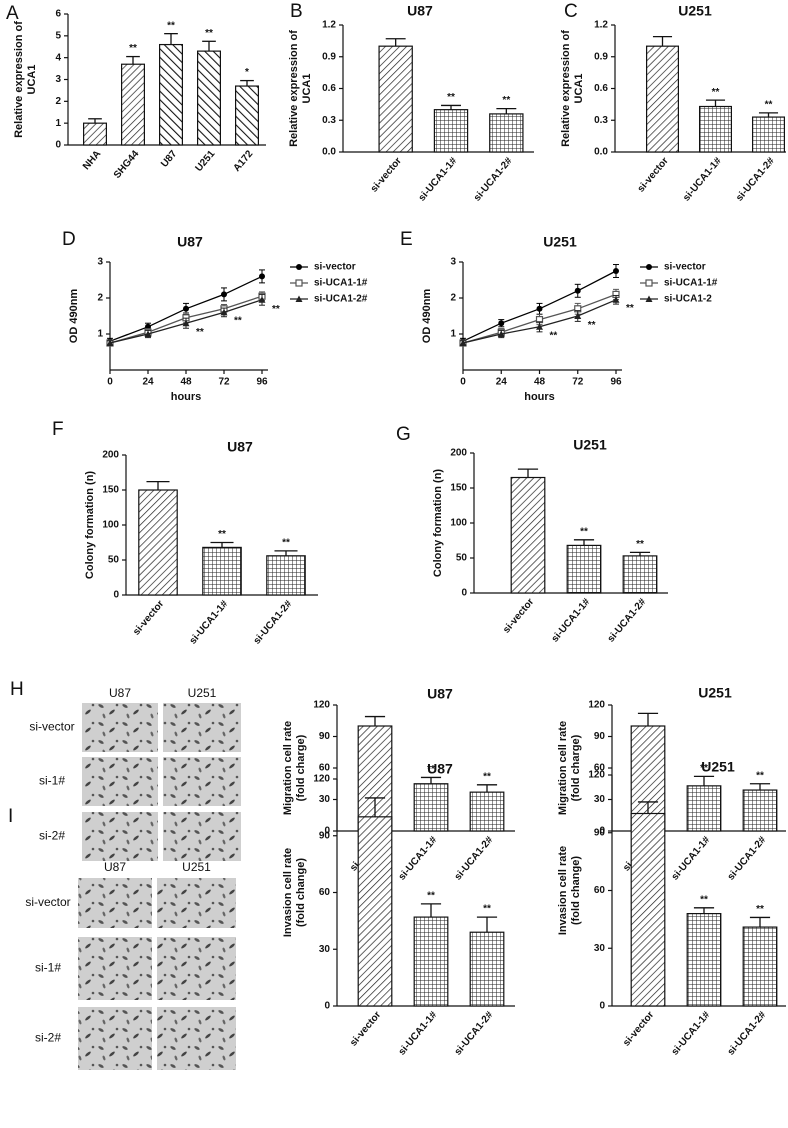  I want to click on row-label: si-vector, so click(47, 902).